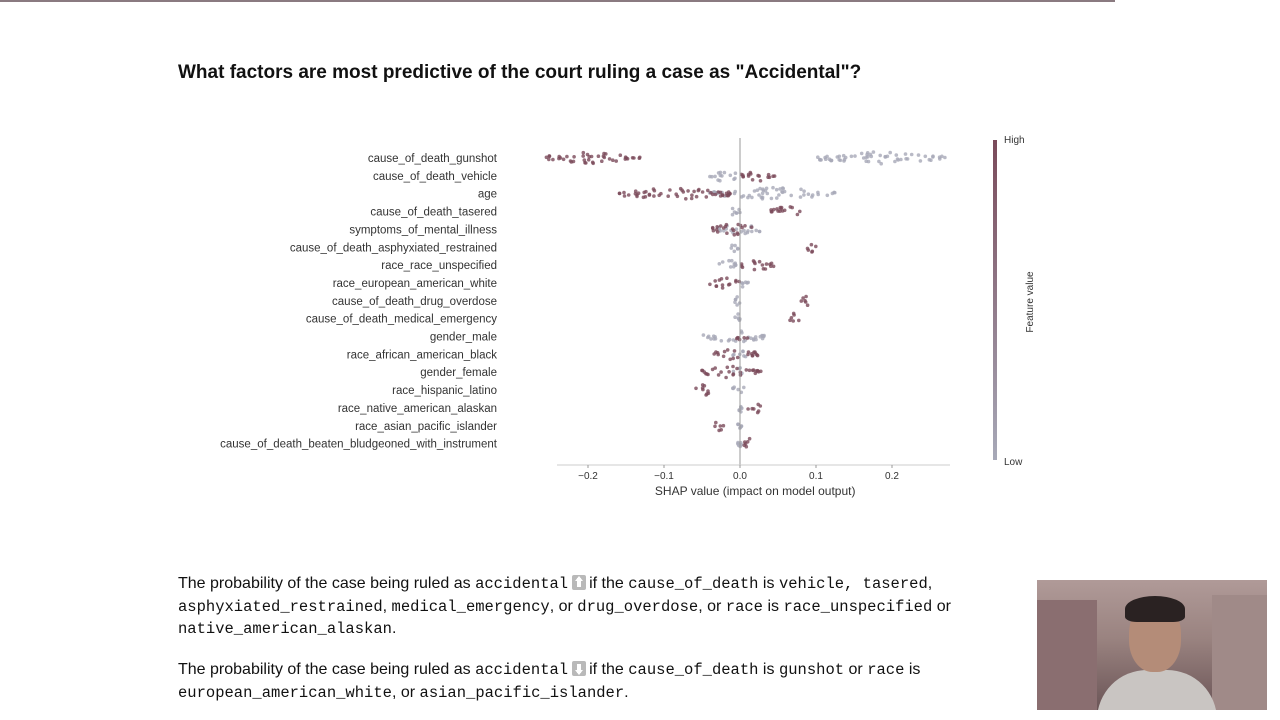  I want to click on code-term: asian_pacific_islander, so click(522, 692).